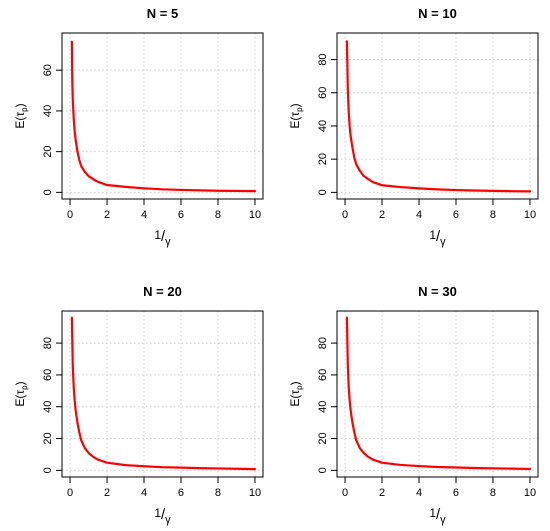 This screenshot has height=531, width=550. Describe the element at coordinates (162, 13) in the screenshot. I see `chart-title: N = 5` at that location.